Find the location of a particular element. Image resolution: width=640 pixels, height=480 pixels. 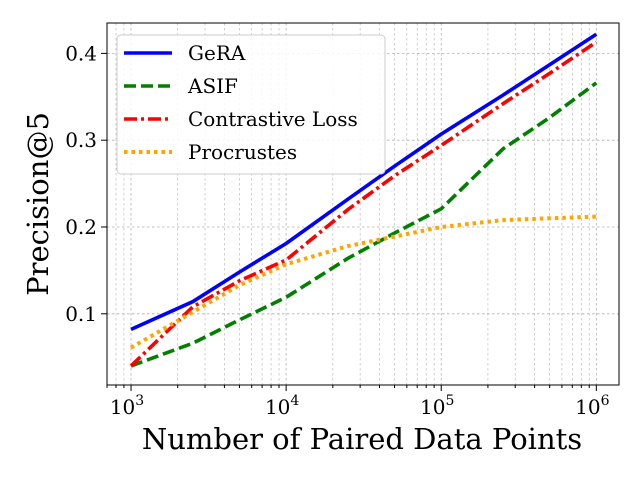

legend-box is located at coordinates (251, 104).